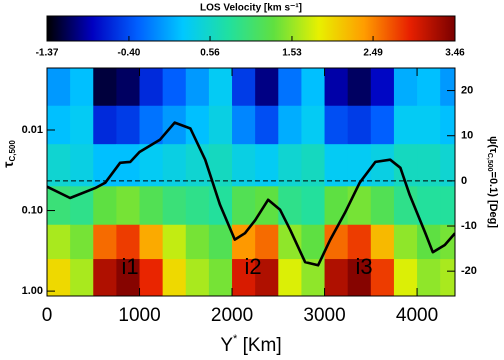 The width and height of the screenshot is (504, 360). Describe the element at coordinates (210, 53) in the screenshot. I see `colorbar-tick-label: 0.56` at that location.